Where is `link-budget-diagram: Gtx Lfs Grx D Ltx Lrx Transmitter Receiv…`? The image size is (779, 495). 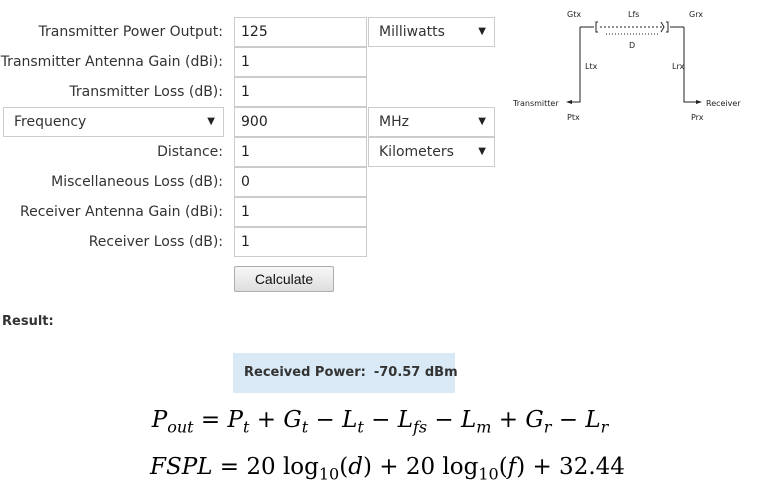 link-budget-diagram: Gtx Lfs Grx D Ltx Lrx Transmitter Receiv… is located at coordinates (626, 66).